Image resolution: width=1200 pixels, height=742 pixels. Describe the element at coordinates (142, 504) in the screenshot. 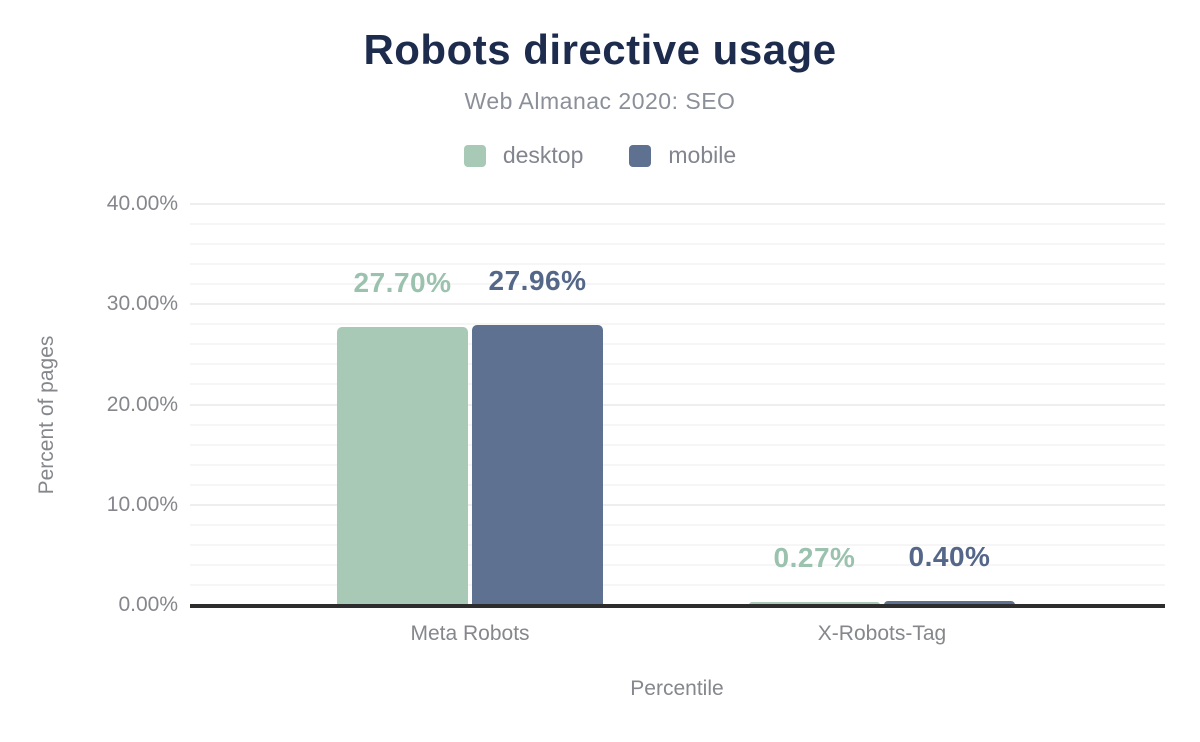

I see `y-tick-label: 10.00%` at that location.